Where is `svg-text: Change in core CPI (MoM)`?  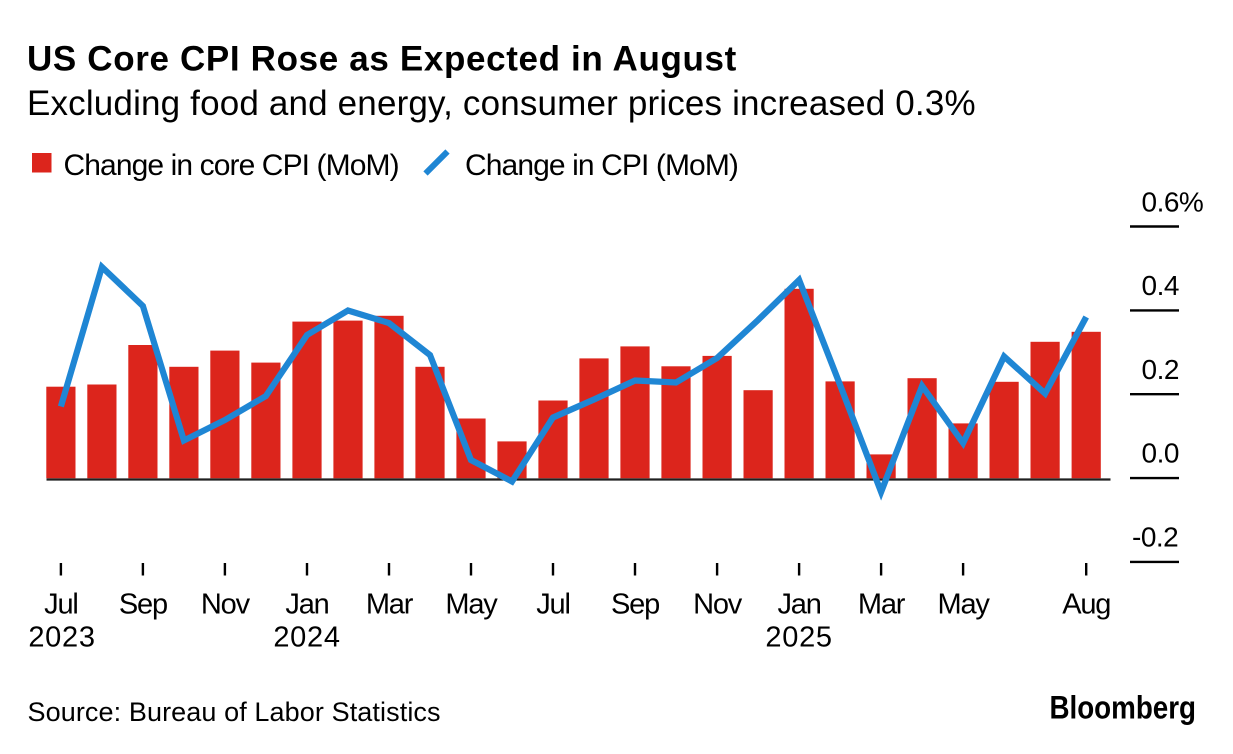 svg-text: Change in core CPI (MoM) is located at coordinates (231, 165).